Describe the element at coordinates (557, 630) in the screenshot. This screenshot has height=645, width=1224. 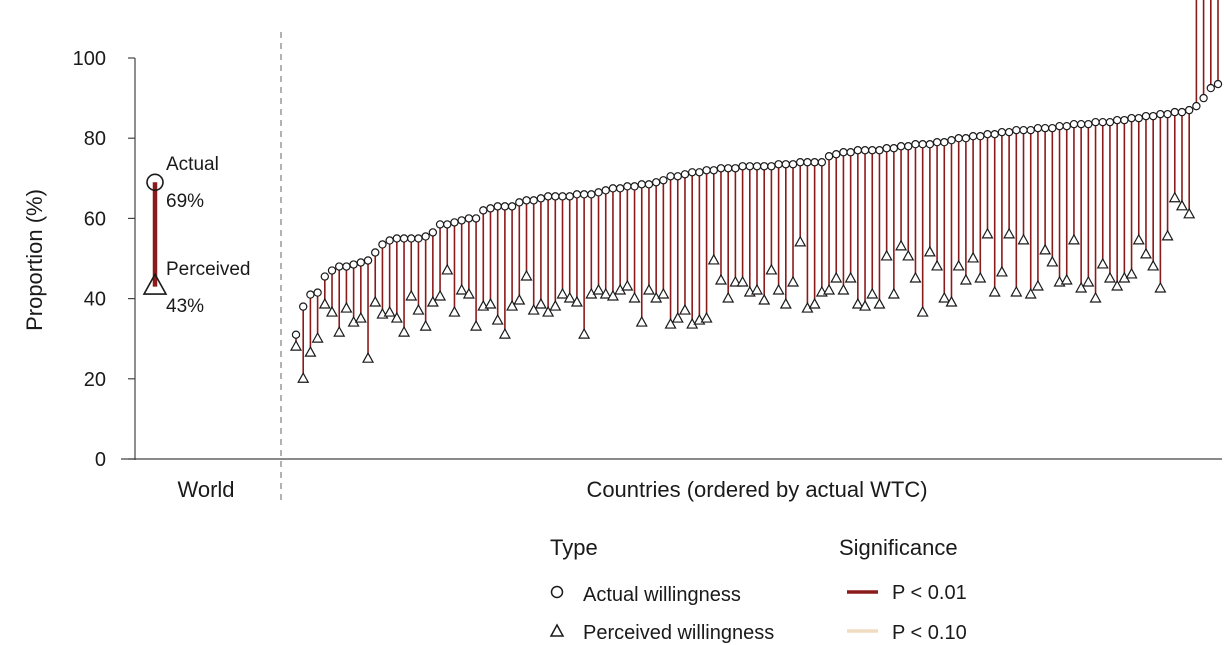
I see `triangle-icon` at that location.